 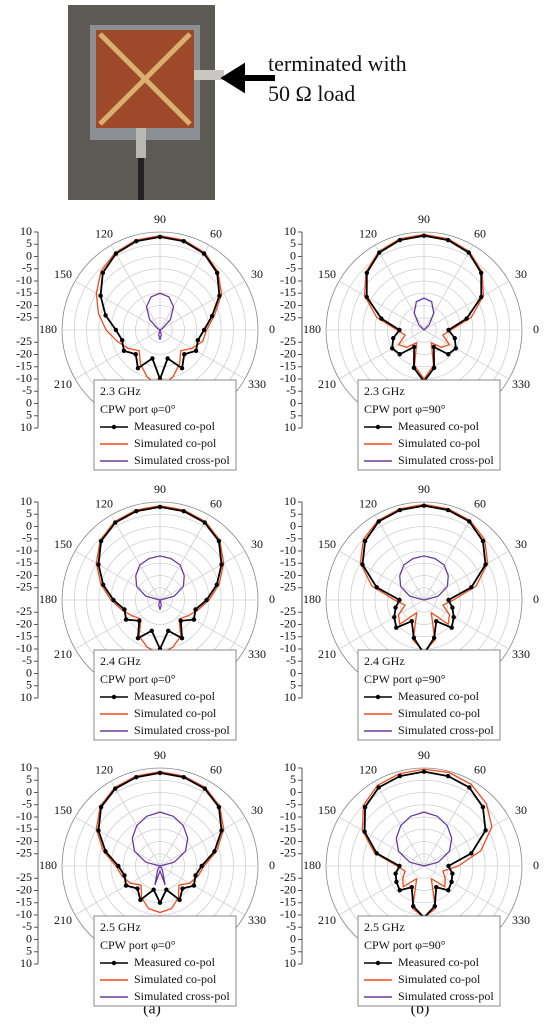 I want to click on legend-box, so click(x=165, y=425).